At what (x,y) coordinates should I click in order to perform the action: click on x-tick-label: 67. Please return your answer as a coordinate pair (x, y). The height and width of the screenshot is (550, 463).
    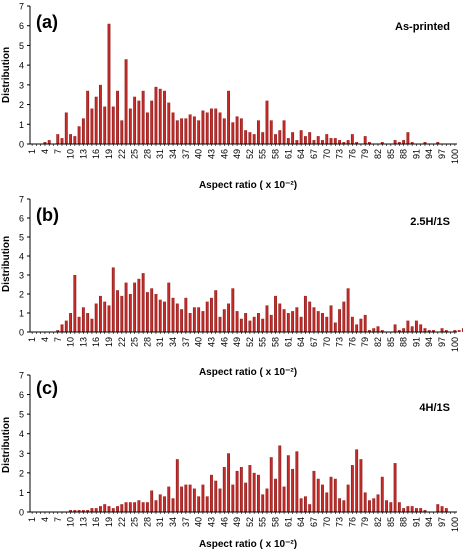
    Looking at the image, I should click on (314, 522).